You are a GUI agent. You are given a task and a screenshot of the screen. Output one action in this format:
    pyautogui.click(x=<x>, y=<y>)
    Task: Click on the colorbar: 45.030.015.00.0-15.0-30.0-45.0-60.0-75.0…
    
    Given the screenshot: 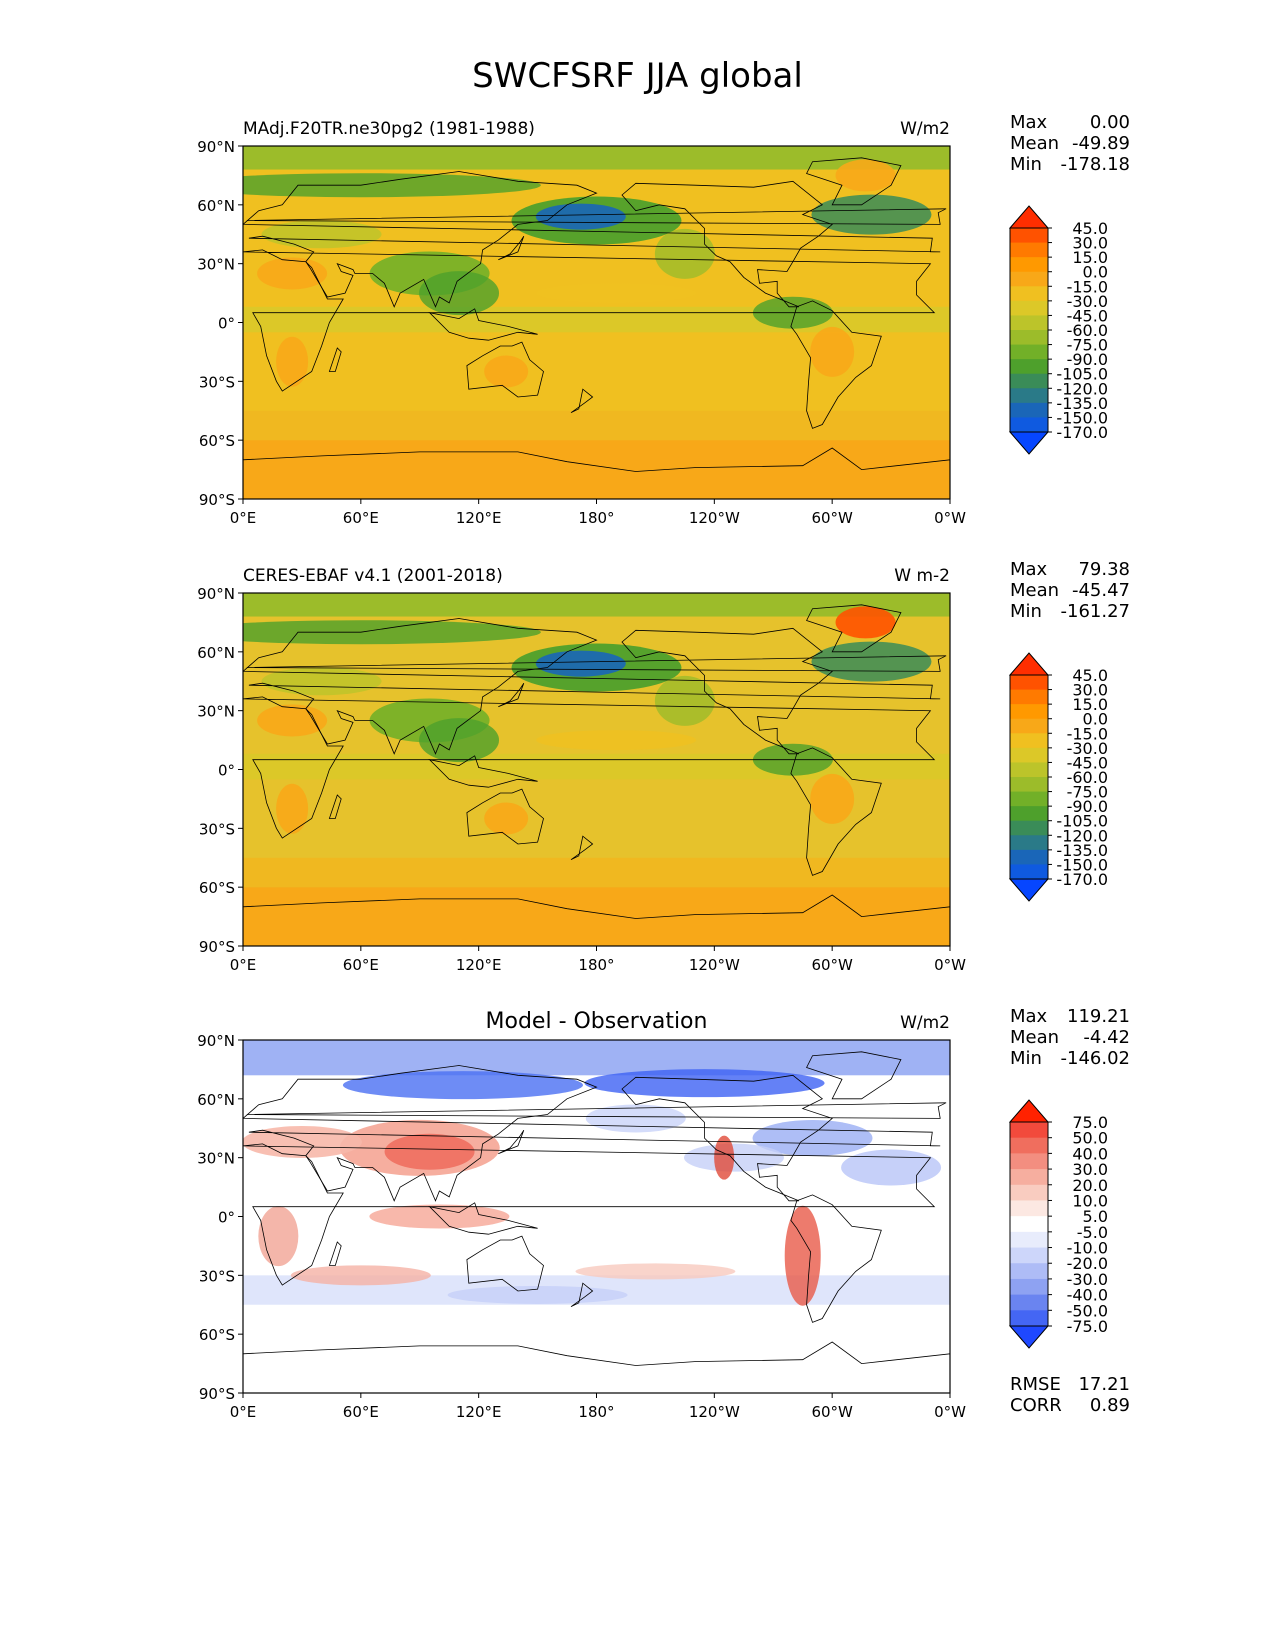 What is the action you would take?
    pyautogui.click(x=1058, y=777)
    